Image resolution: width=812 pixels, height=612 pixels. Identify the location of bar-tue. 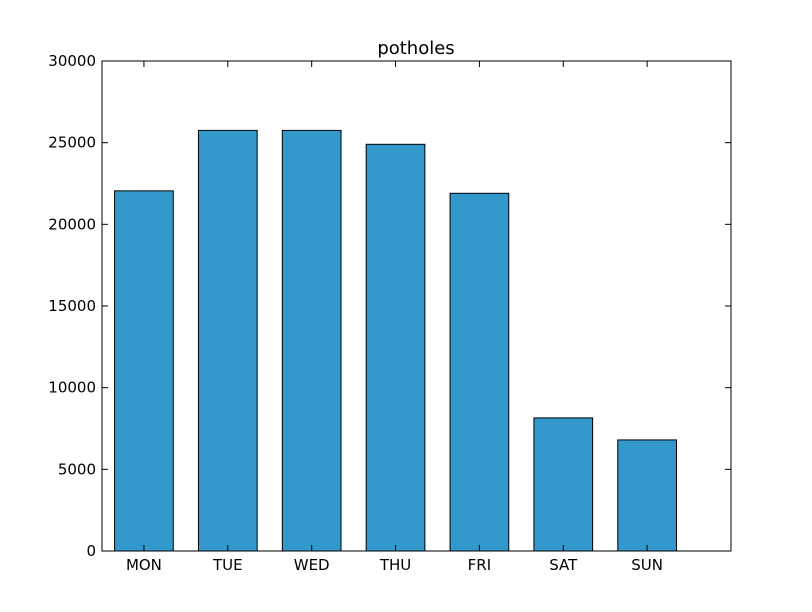
(227, 340).